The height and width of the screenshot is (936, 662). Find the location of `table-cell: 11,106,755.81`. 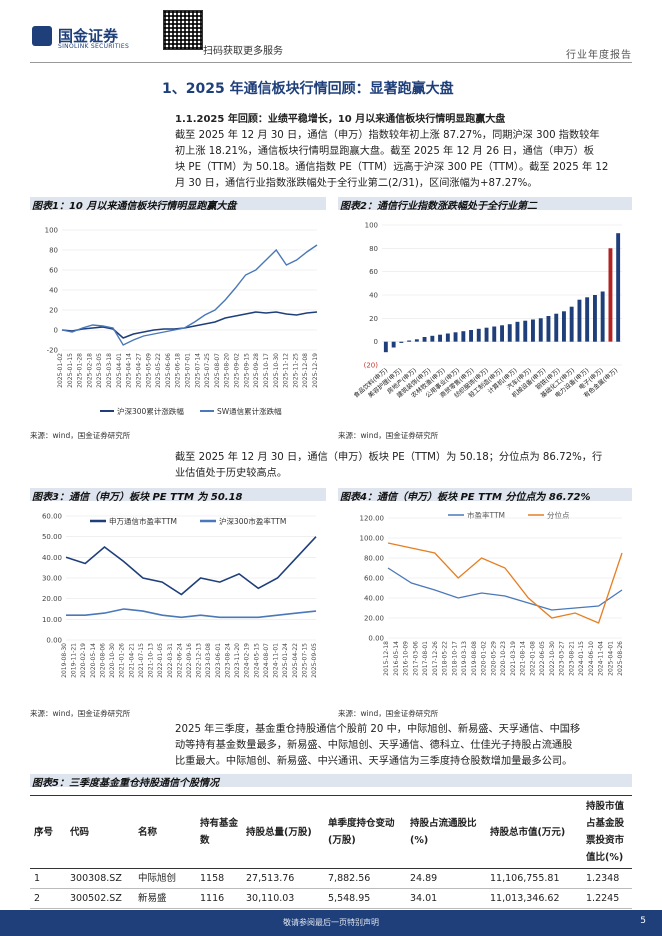

table-cell: 11,106,755.81 is located at coordinates (534, 878).